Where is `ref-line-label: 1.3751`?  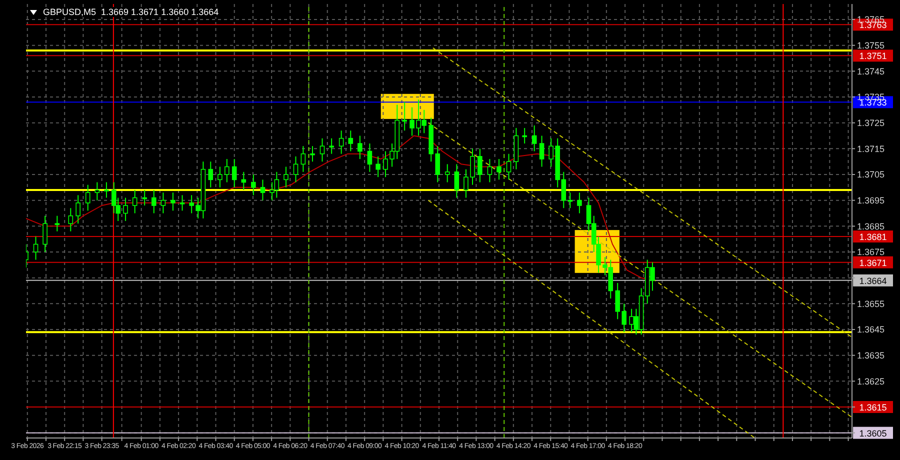
ref-line-label: 1.3751 is located at coordinates (873, 56).